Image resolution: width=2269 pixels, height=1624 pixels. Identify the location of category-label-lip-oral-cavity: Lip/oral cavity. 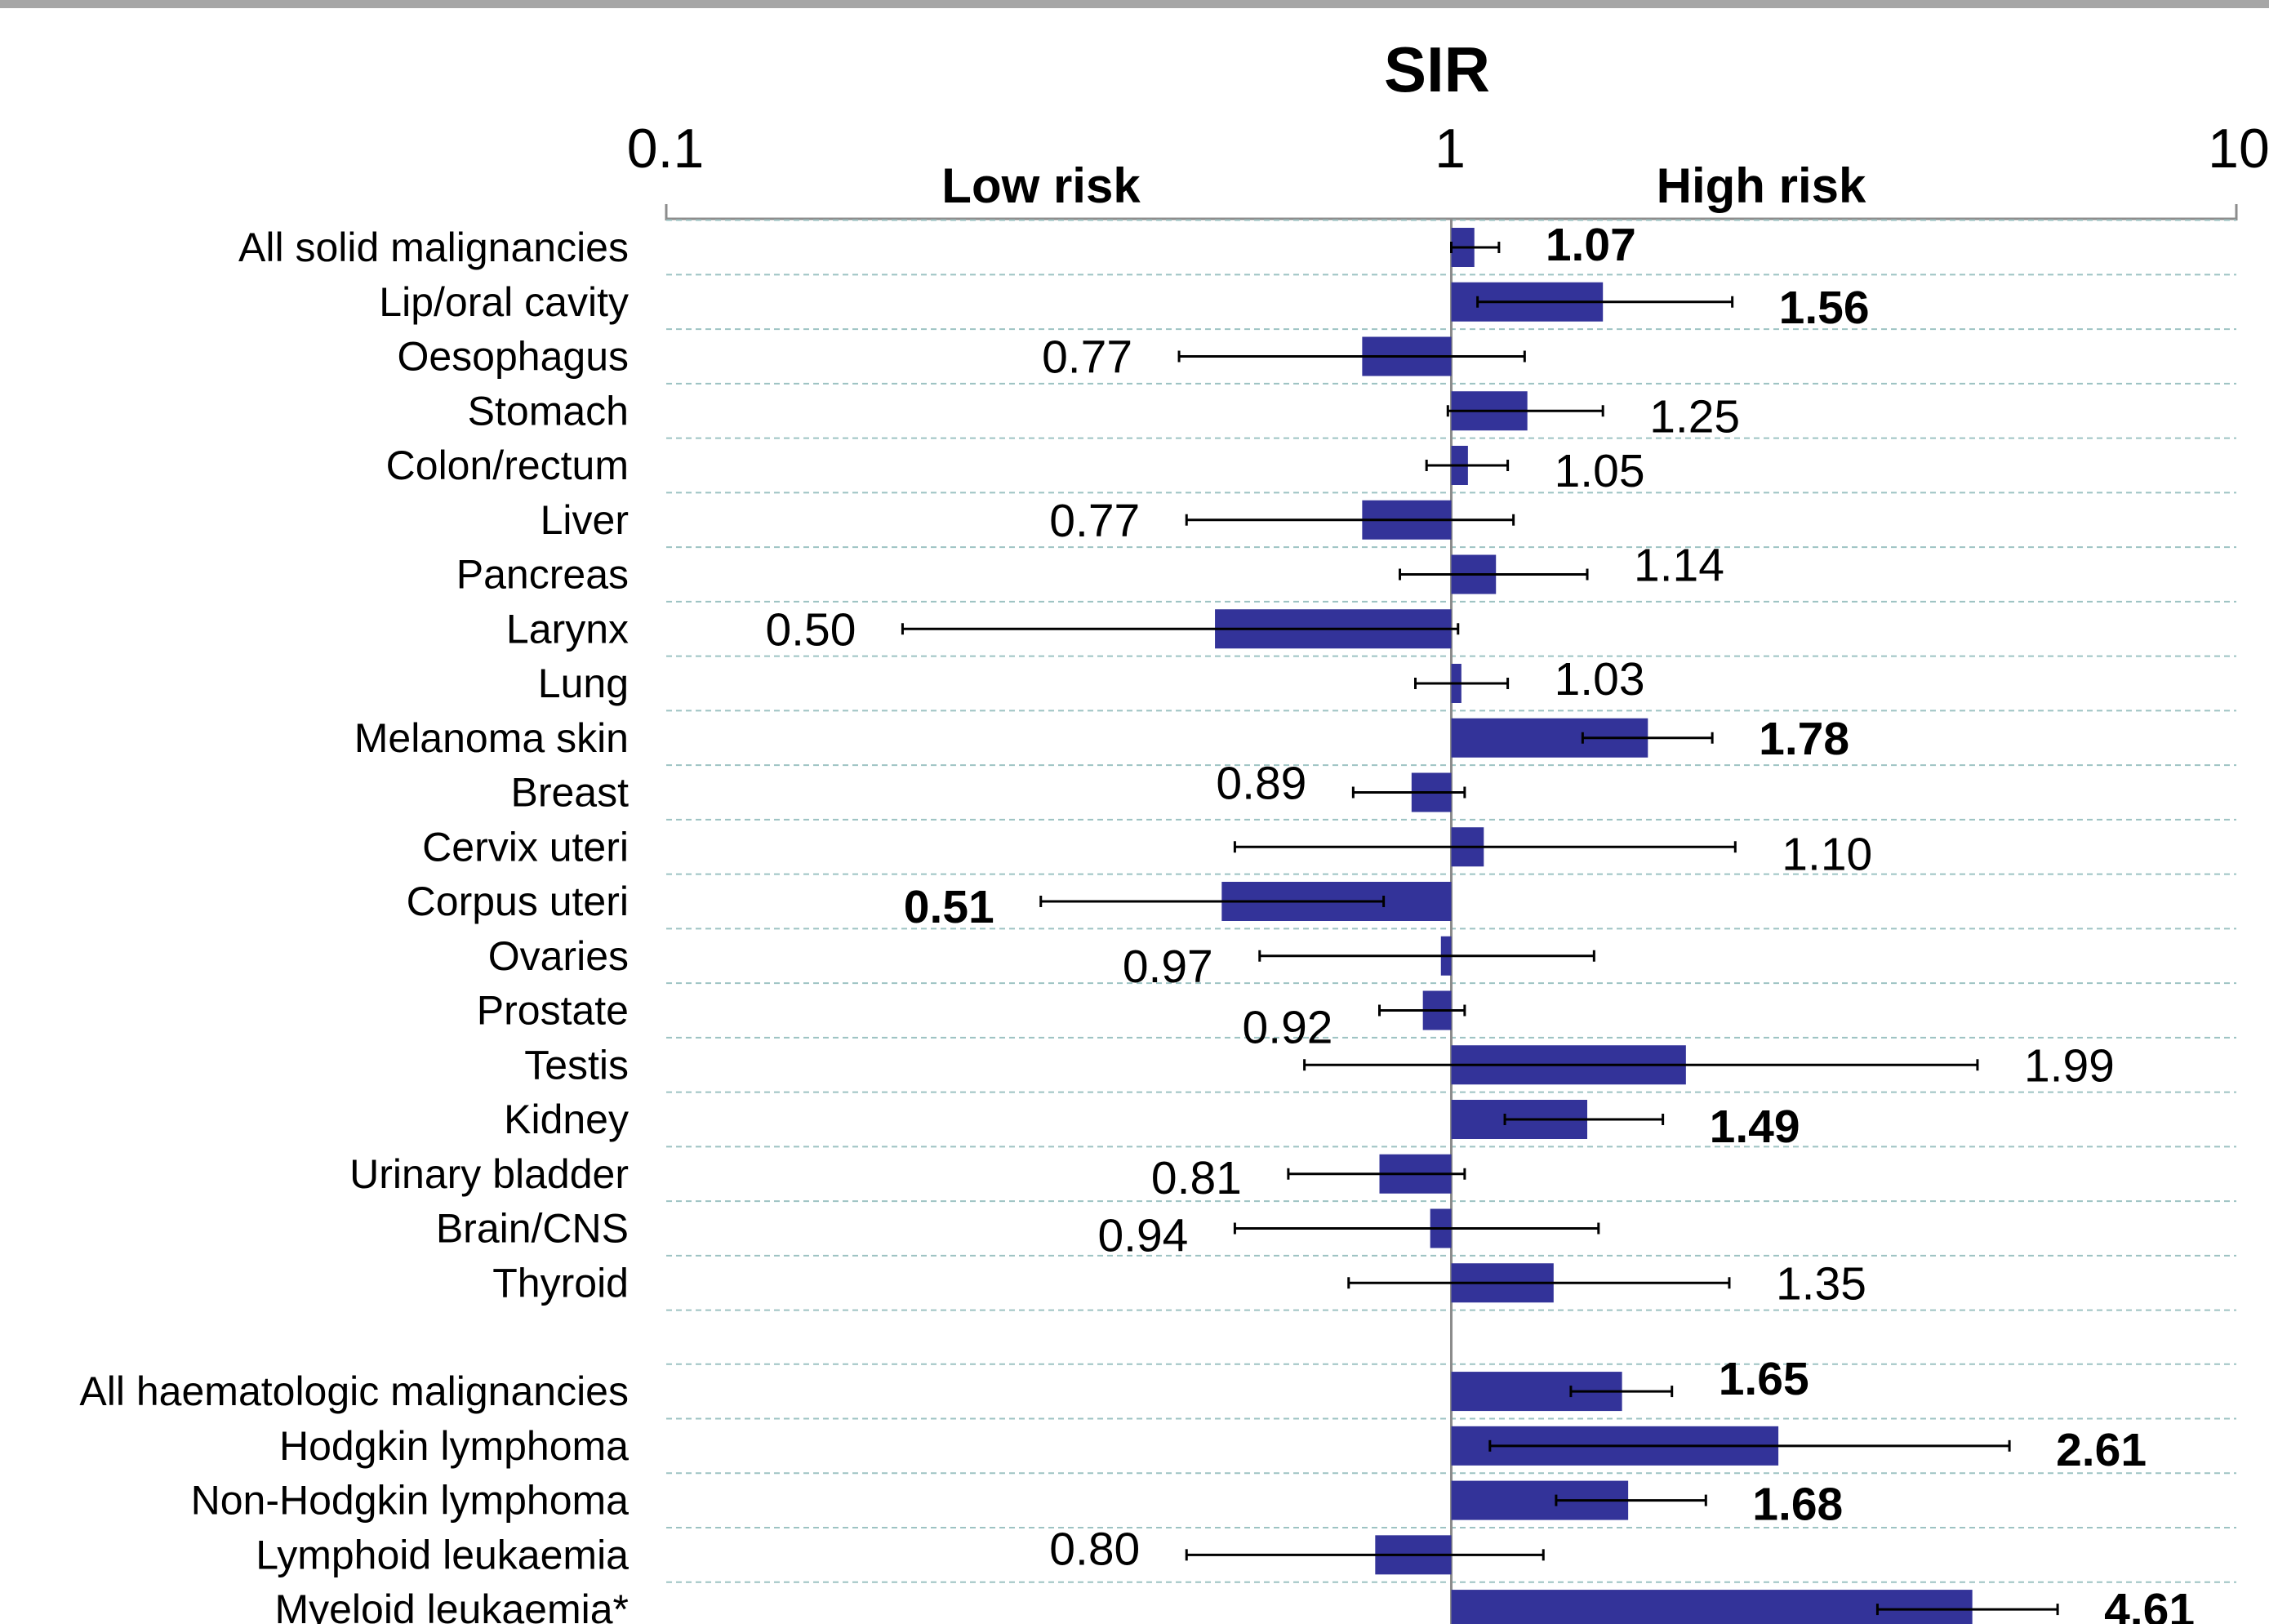
(504, 302).